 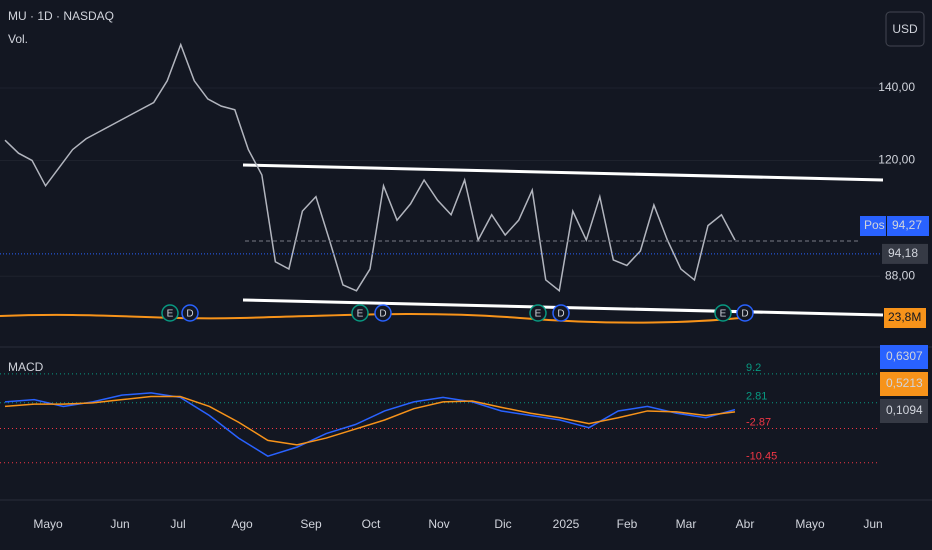 I want to click on macd-value: 0,6307, so click(x=904, y=356).